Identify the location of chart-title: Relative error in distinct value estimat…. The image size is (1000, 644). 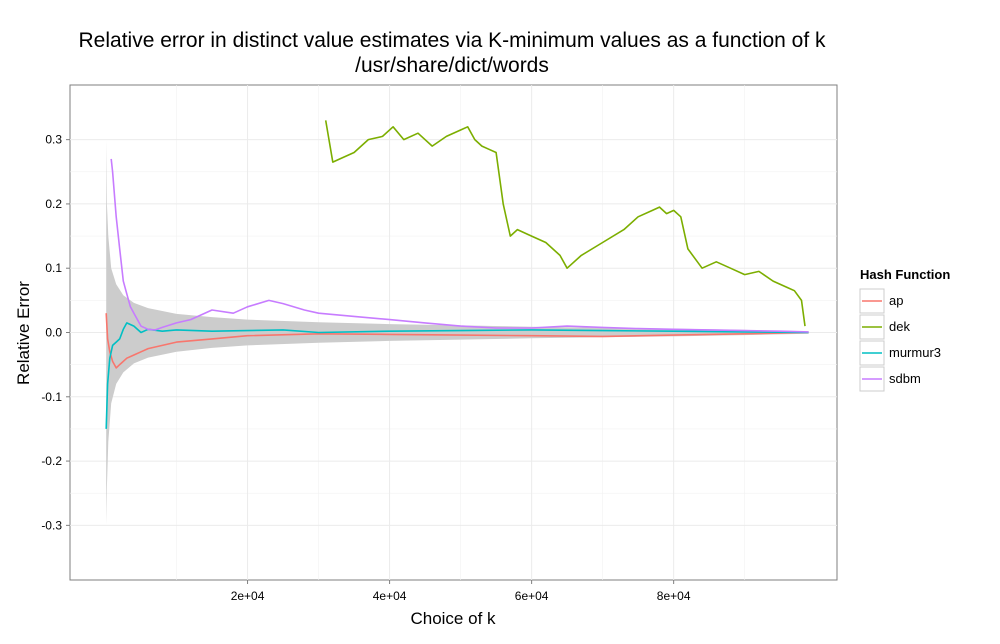
(452, 40).